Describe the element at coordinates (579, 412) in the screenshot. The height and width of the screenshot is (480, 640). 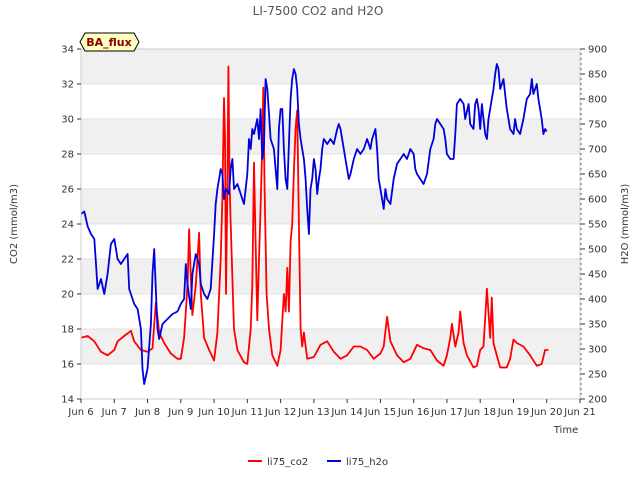
I see `x-tick-label: Jun 21` at that location.